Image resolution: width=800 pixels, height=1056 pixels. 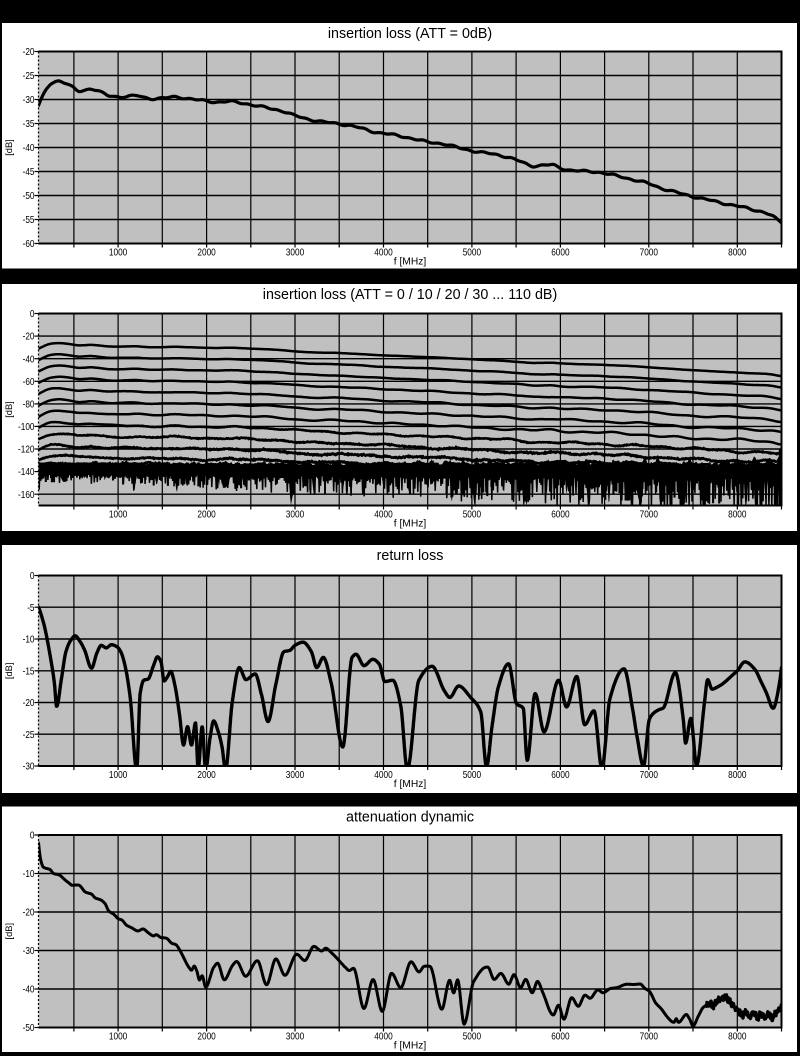 I want to click on svg-text: -120, so click(x=26, y=450).